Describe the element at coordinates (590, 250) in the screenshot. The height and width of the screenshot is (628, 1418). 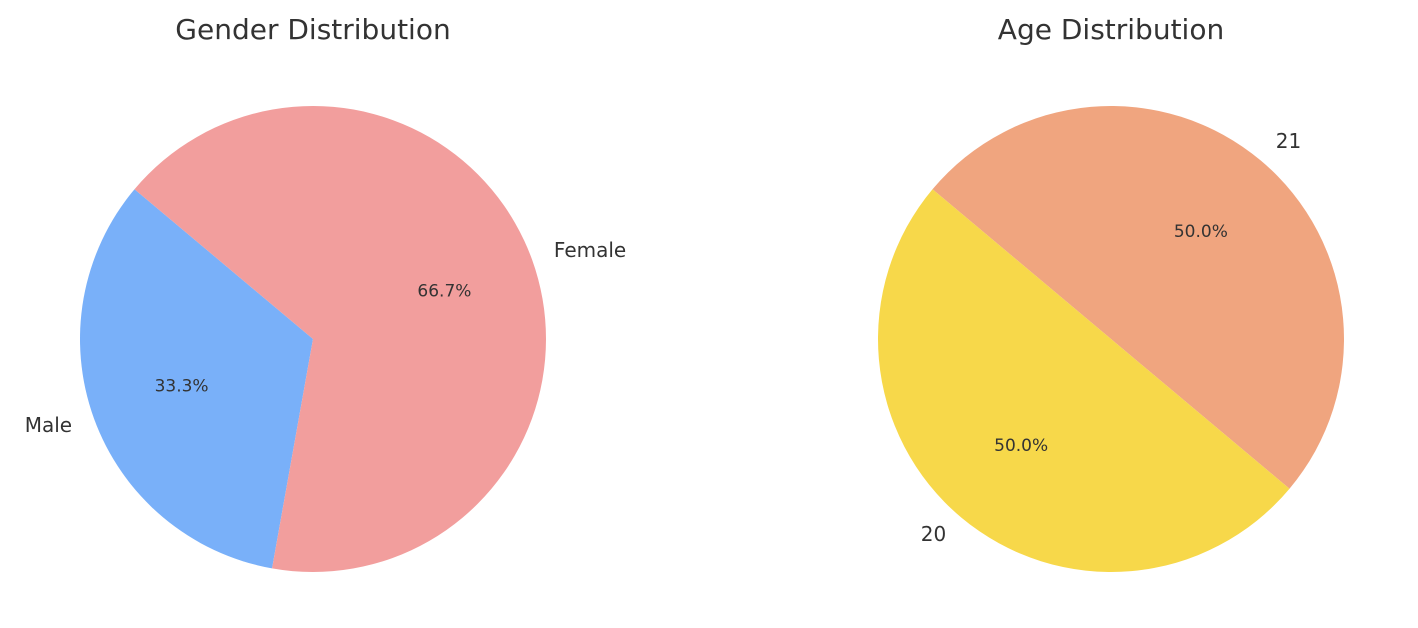
I see `gender-slice-label-female: Female` at that location.